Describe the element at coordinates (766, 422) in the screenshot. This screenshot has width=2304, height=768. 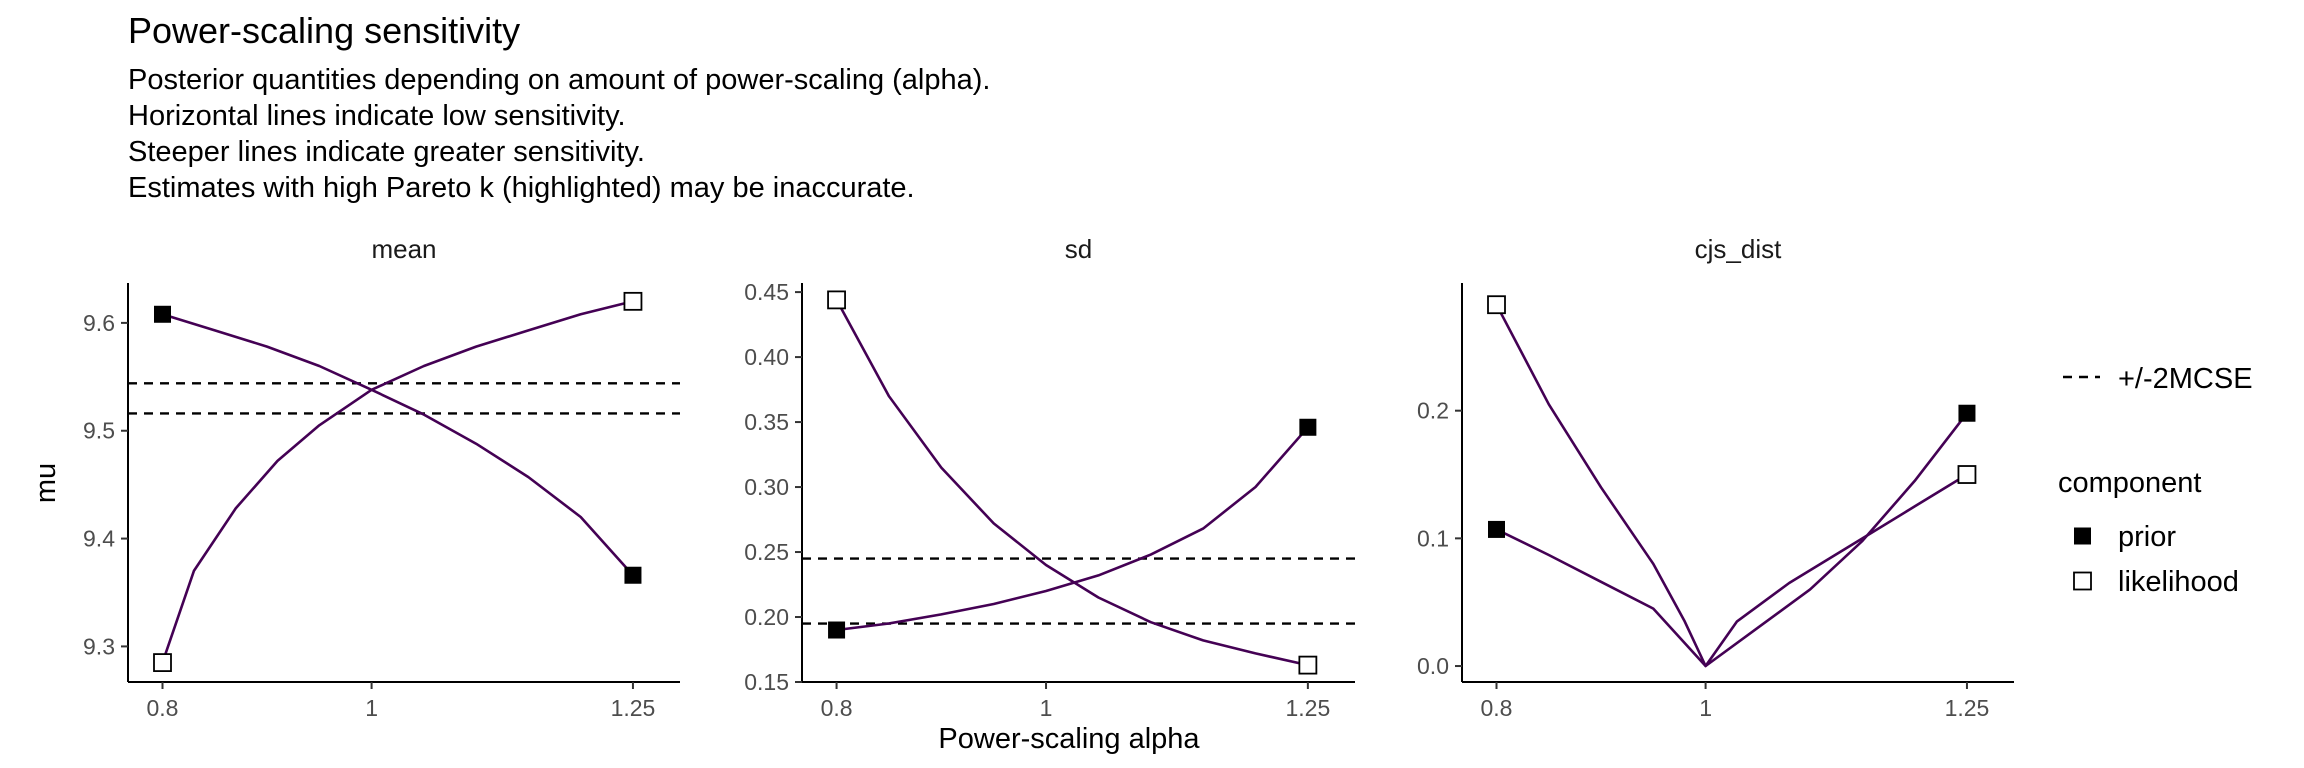
I see `y-tick-label: 0.35` at that location.